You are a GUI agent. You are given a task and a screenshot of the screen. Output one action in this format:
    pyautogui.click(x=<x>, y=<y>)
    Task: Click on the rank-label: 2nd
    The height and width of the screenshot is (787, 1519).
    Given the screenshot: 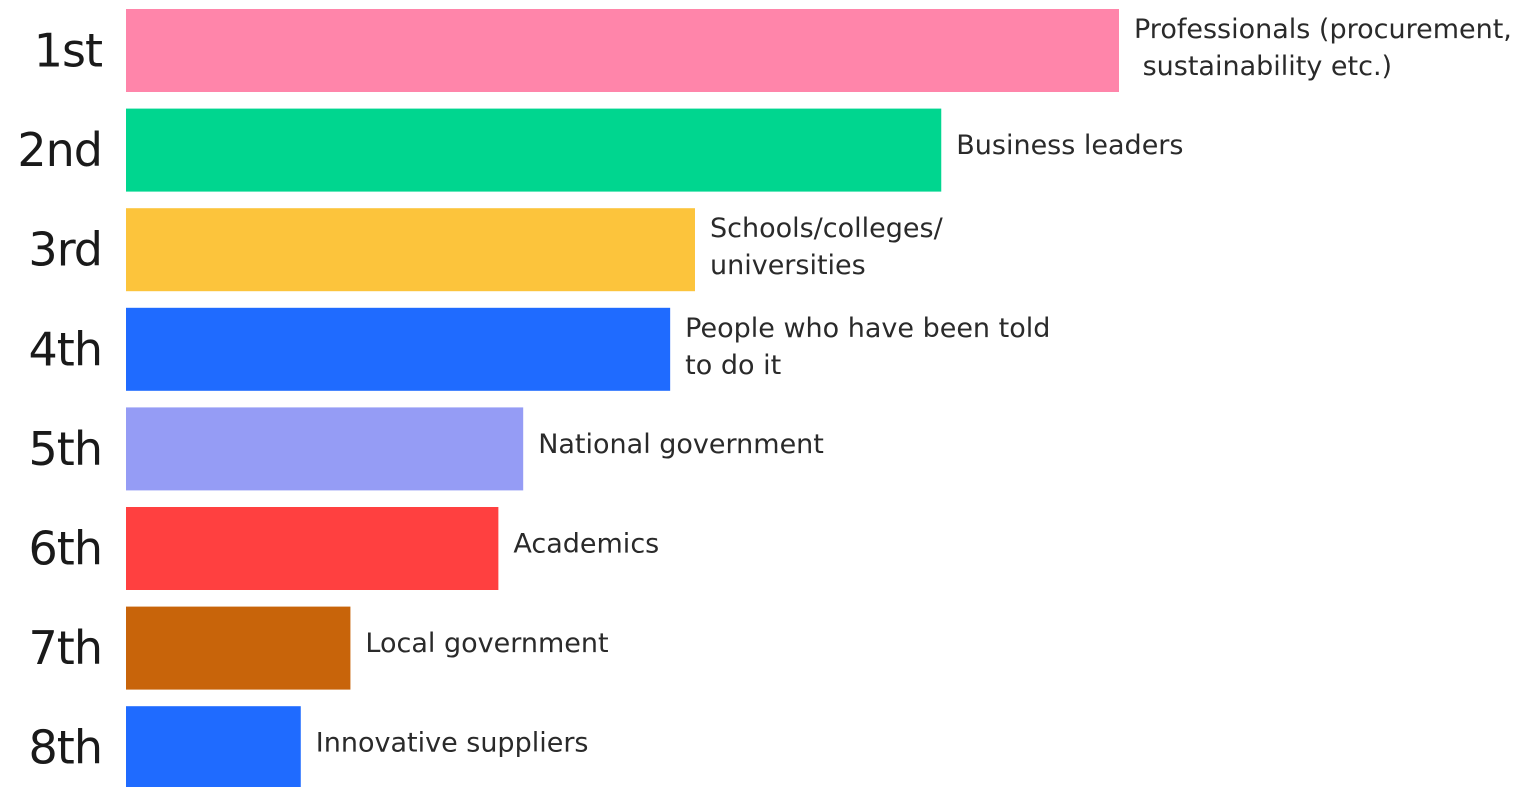 What is the action you would take?
    pyautogui.click(x=59, y=150)
    